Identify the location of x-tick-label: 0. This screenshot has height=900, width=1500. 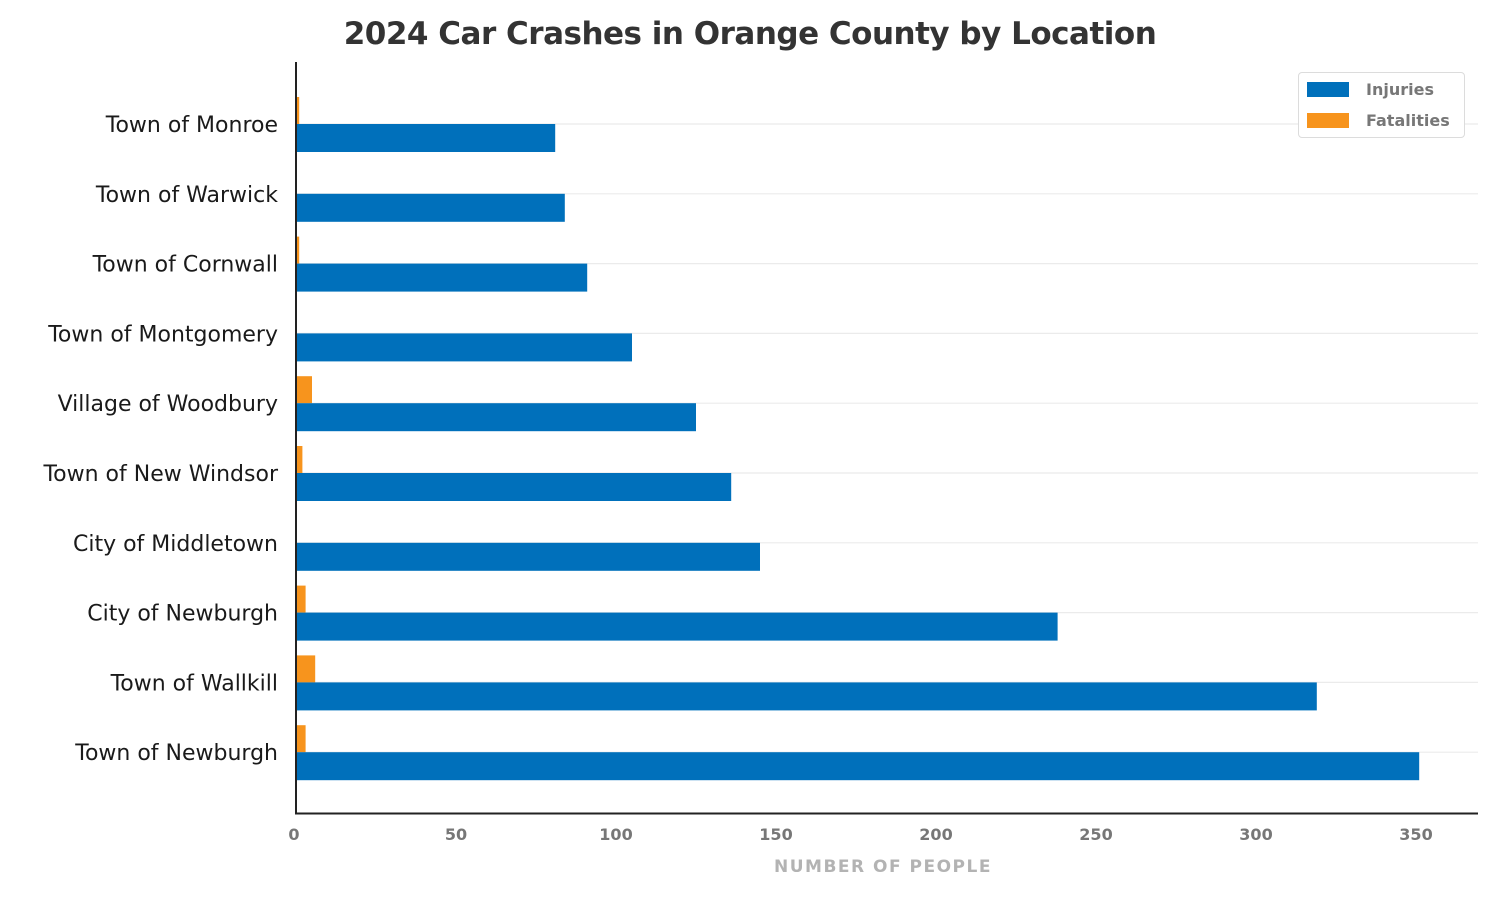
(293, 834).